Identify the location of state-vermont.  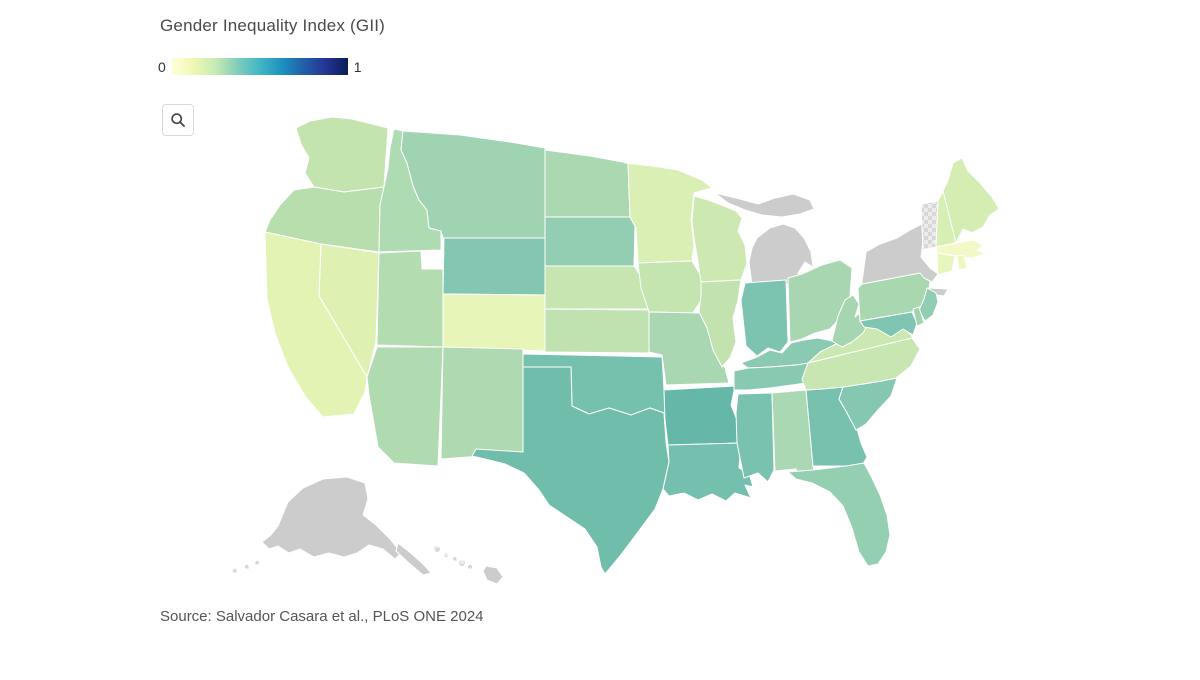
(929, 225).